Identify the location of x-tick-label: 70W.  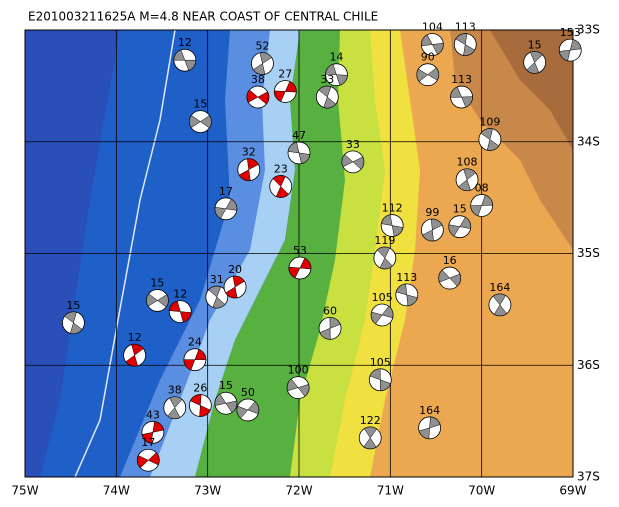
(481, 491).